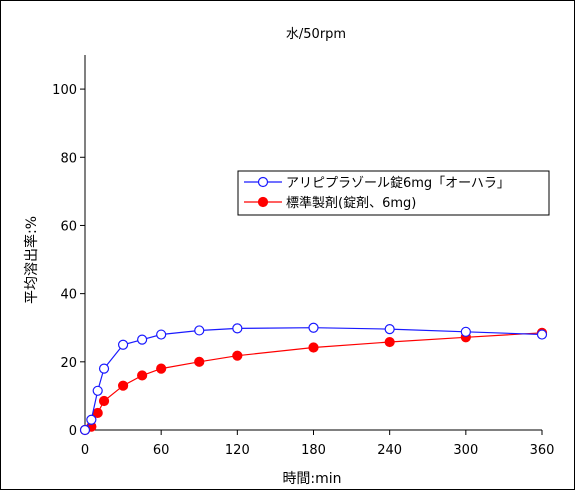 The width and height of the screenshot is (575, 490). What do you see at coordinates (351, 203) in the screenshot?
I see `legend-label: 標準製剤(錠剤、6mg)` at bounding box center [351, 203].